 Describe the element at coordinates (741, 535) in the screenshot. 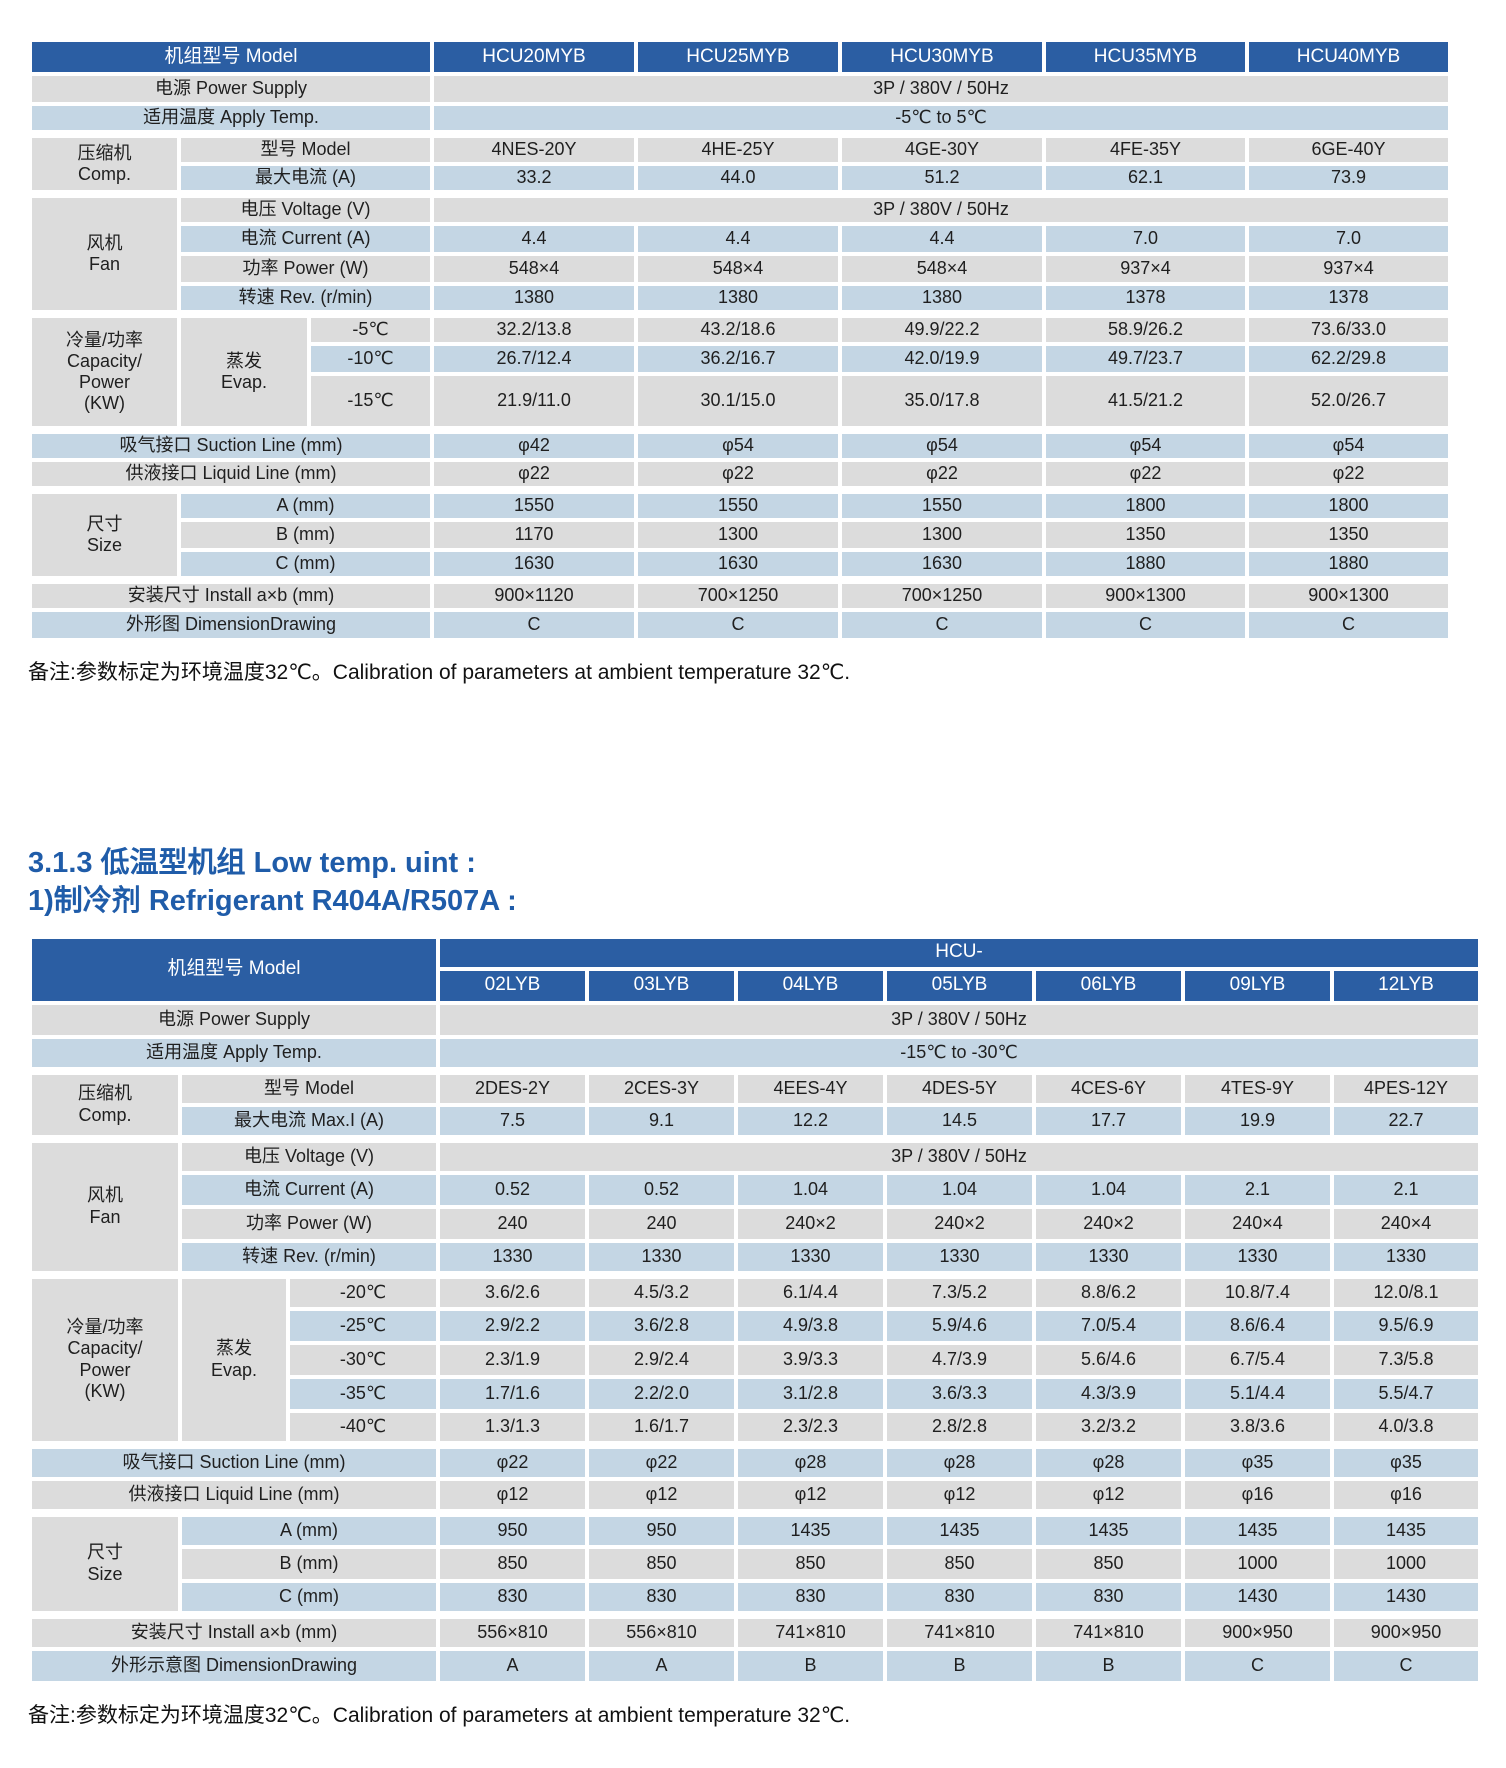

I see `table-row: B (mm) 1170 1300 1300 1350 1350` at that location.